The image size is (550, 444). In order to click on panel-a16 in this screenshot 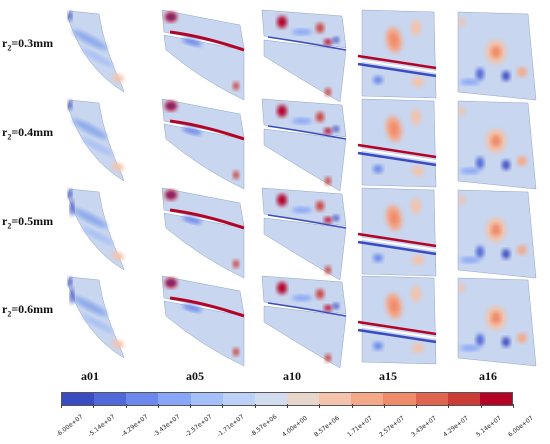, I will do `click(497, 145)`.